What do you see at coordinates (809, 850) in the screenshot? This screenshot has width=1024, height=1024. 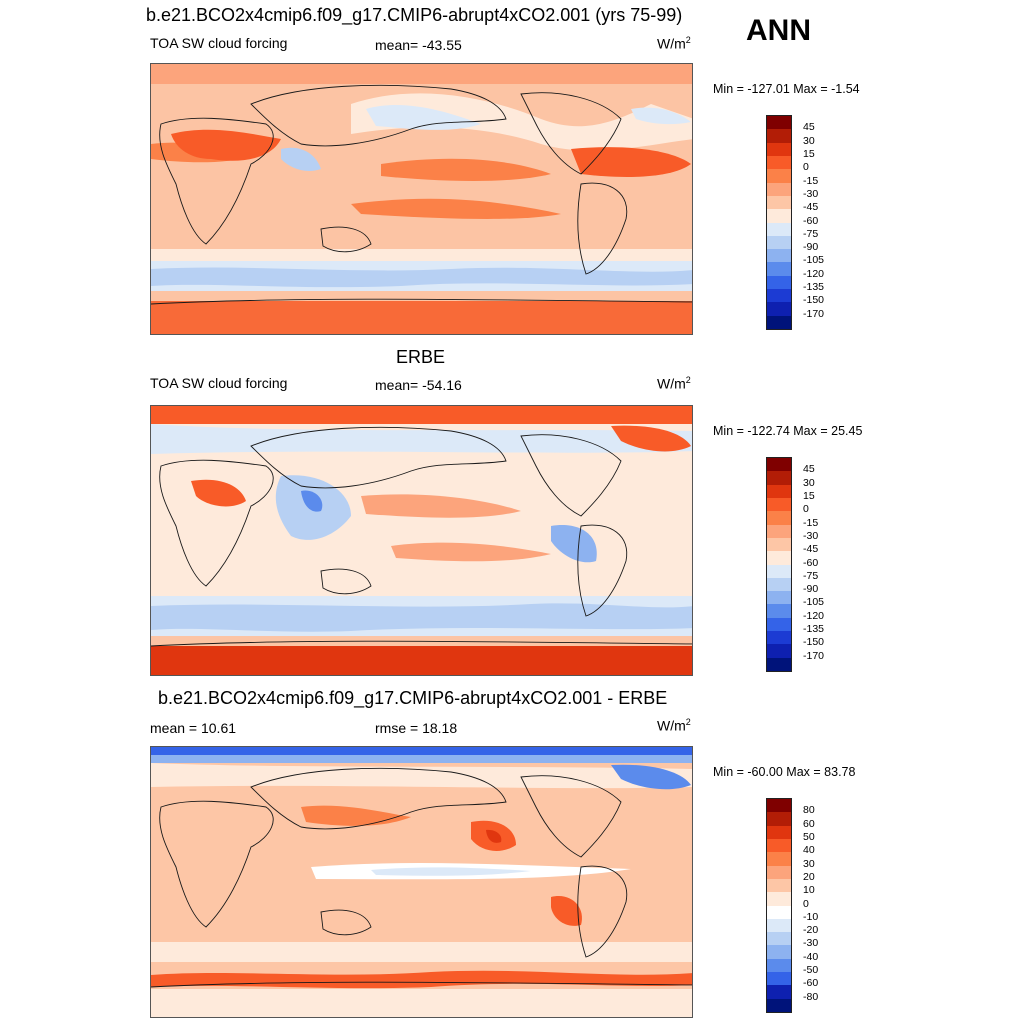 I see `colorbar-tick-label: 40` at bounding box center [809, 850].